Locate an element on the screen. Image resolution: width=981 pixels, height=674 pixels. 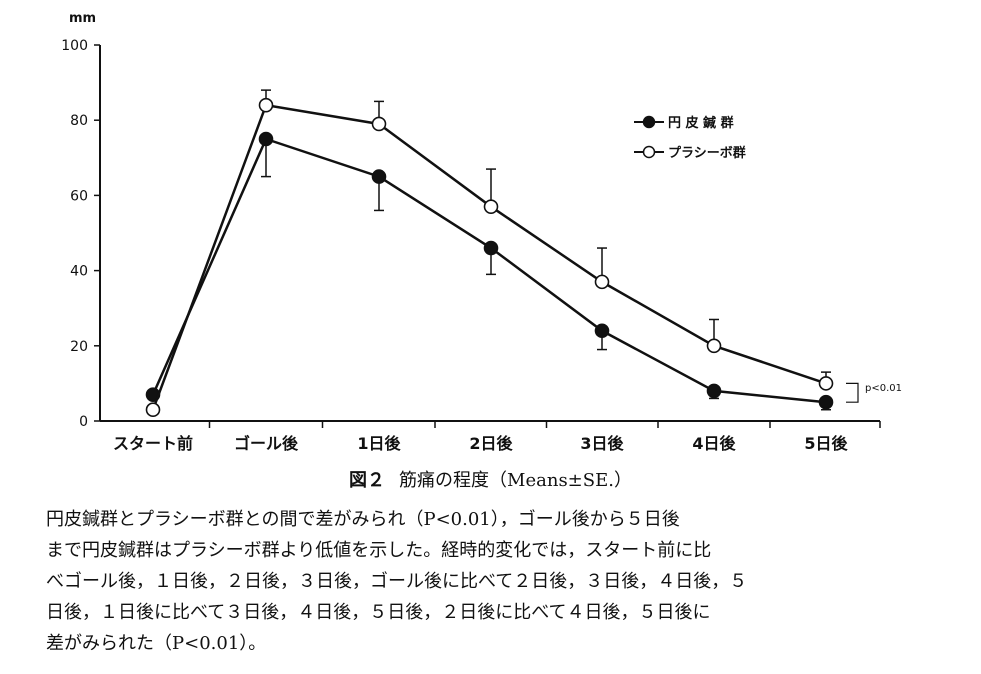
body-line: べゴール後，１日後，２日後，３日後，ゴール後に比べて２日後，３日後，４日後，５ is located at coordinates (397, 581).